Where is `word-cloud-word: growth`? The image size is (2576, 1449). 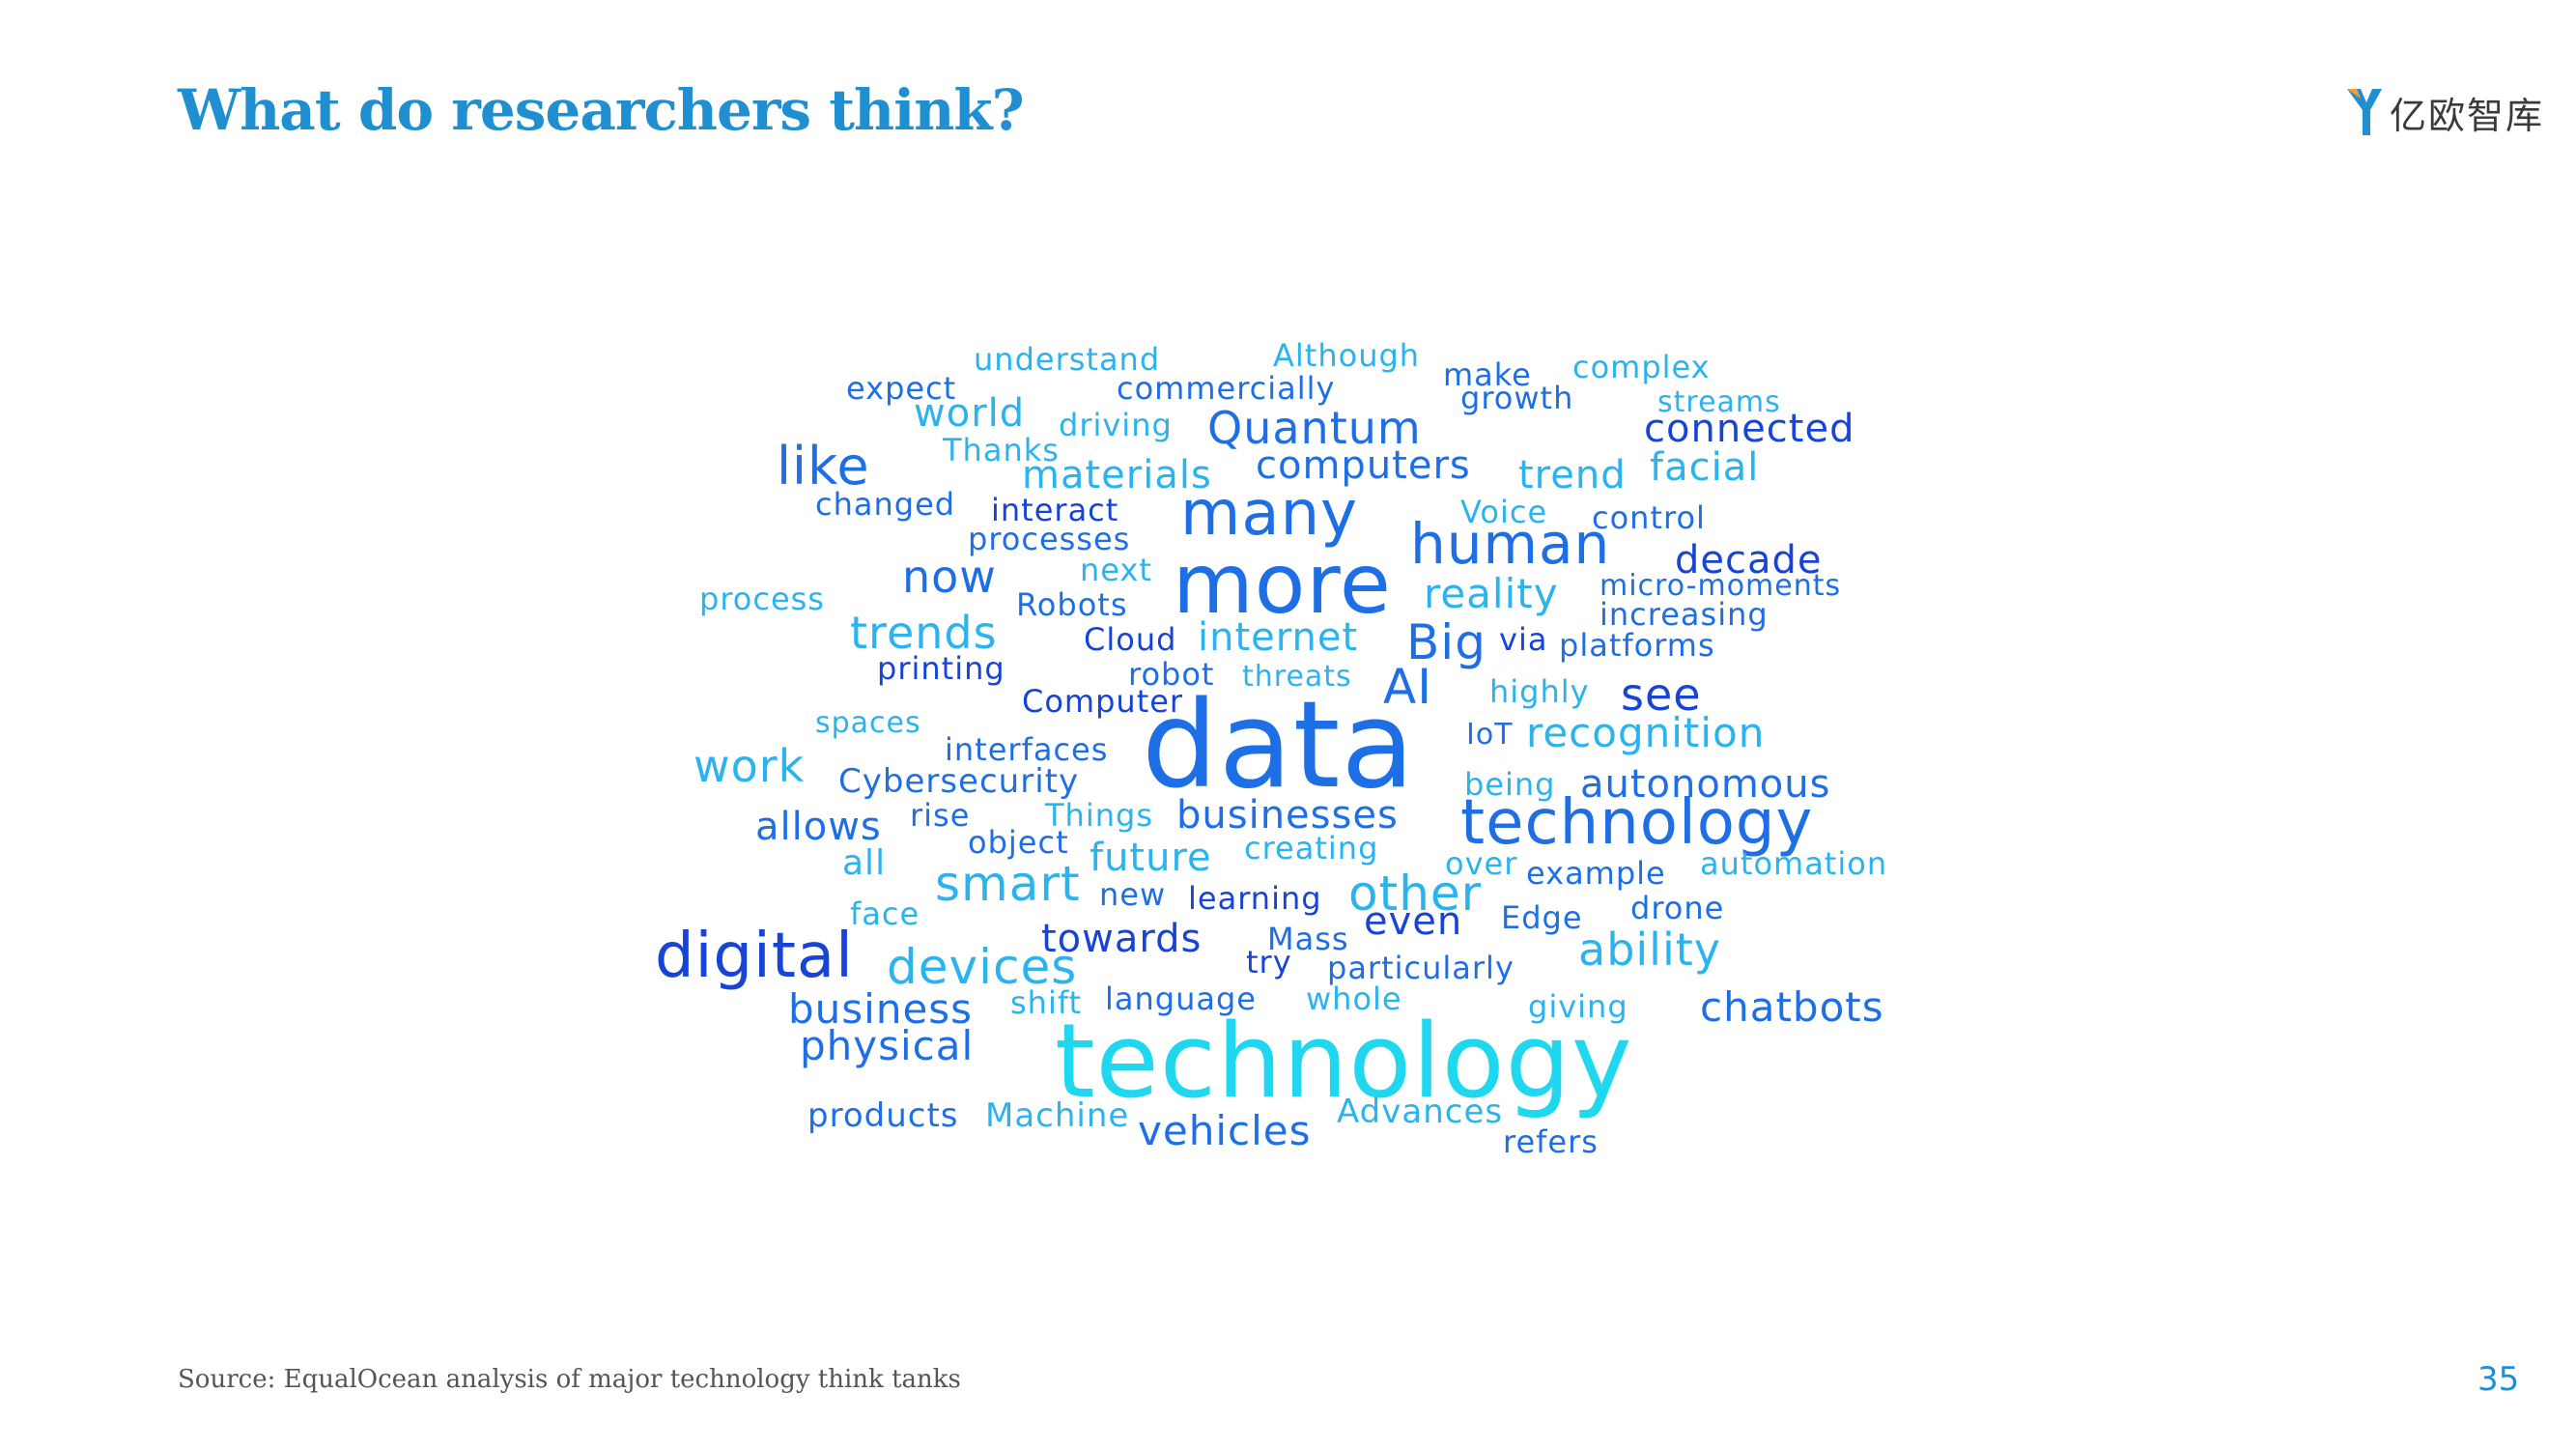
word-cloud-word: growth is located at coordinates (1517, 398).